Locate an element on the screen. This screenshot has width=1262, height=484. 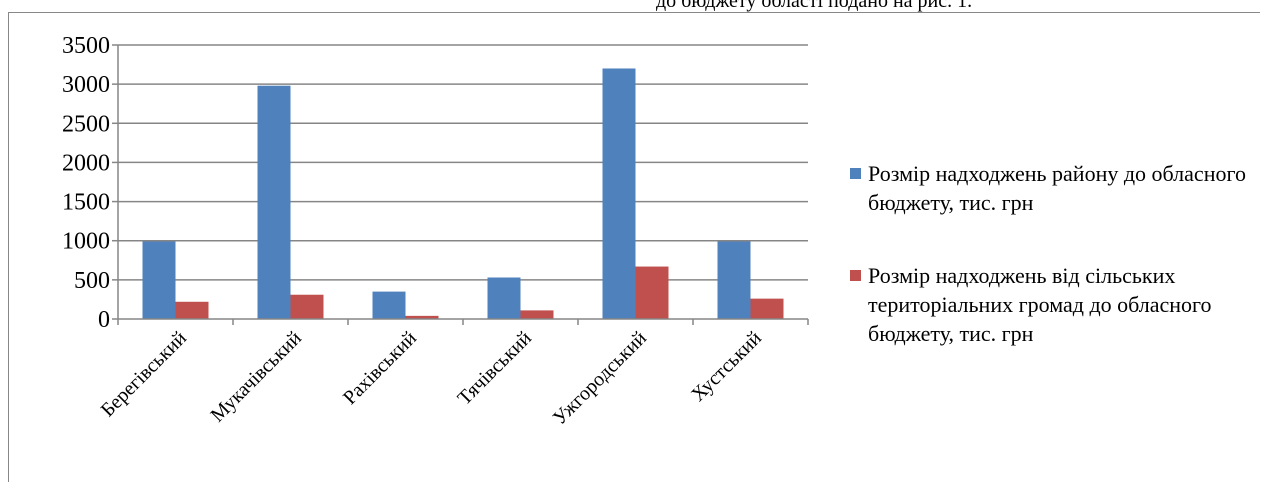
y-tick-labels: 0 500 1000 1500 2000 2500 3000 3500 is located at coordinates (86, 183).